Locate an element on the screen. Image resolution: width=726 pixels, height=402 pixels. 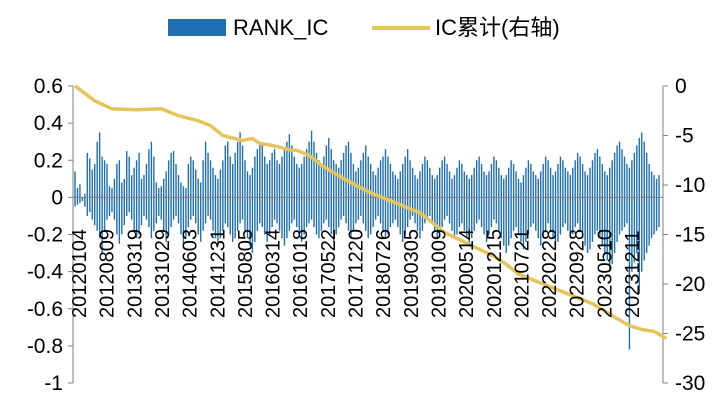
left-tick-label: -1 is located at coordinates (53, 383).